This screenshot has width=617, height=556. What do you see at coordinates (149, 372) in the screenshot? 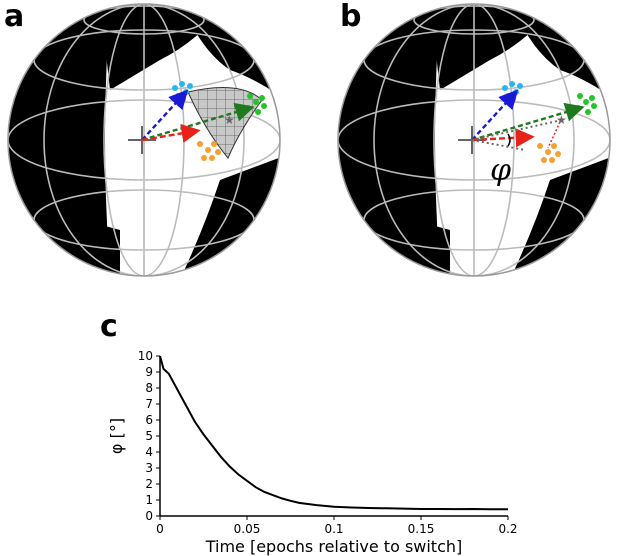
I see `y-tick-label: 9` at bounding box center [149, 372].